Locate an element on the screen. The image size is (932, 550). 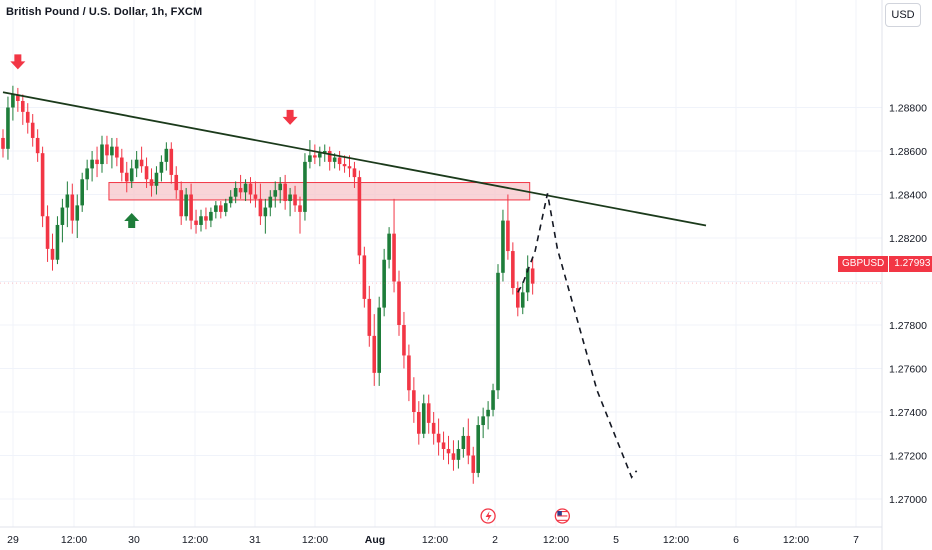
price-tick-label: 1.27800 is located at coordinates (908, 326).